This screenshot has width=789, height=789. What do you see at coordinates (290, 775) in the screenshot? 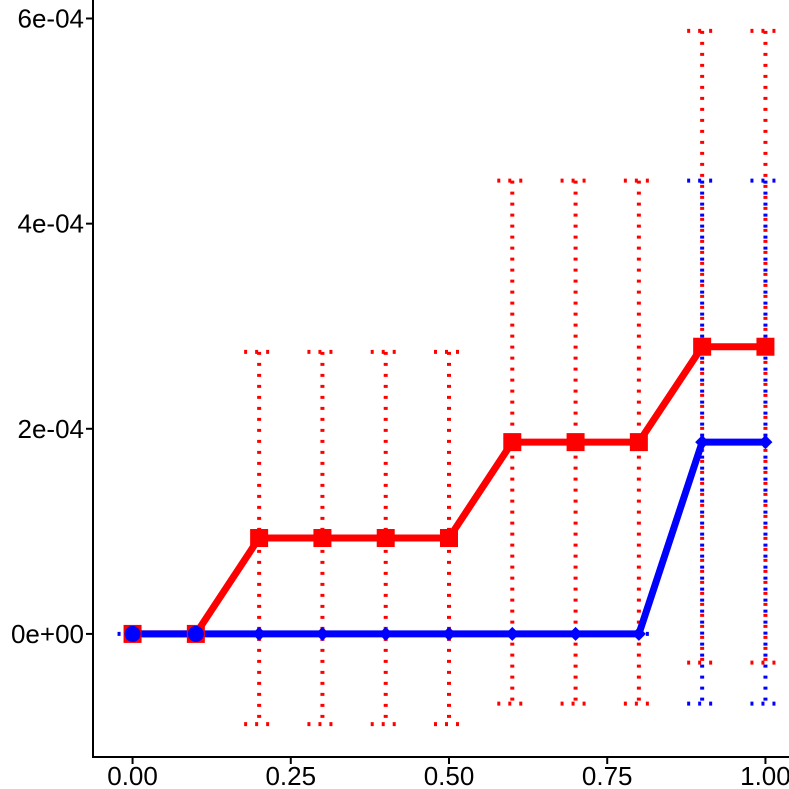
I see `x-tick-label: 0.25` at bounding box center [290, 775].